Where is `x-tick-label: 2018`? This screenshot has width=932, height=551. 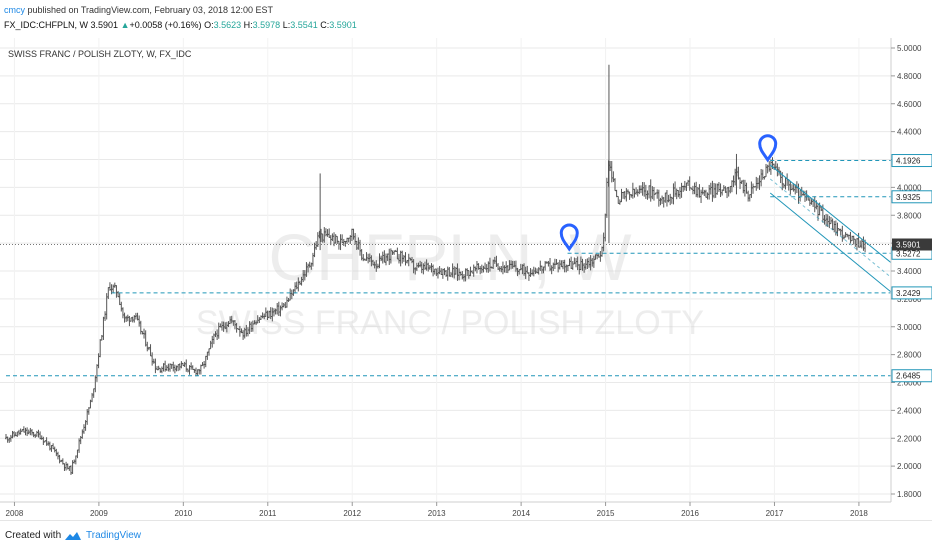
x-tick-label: 2018 is located at coordinates (859, 513).